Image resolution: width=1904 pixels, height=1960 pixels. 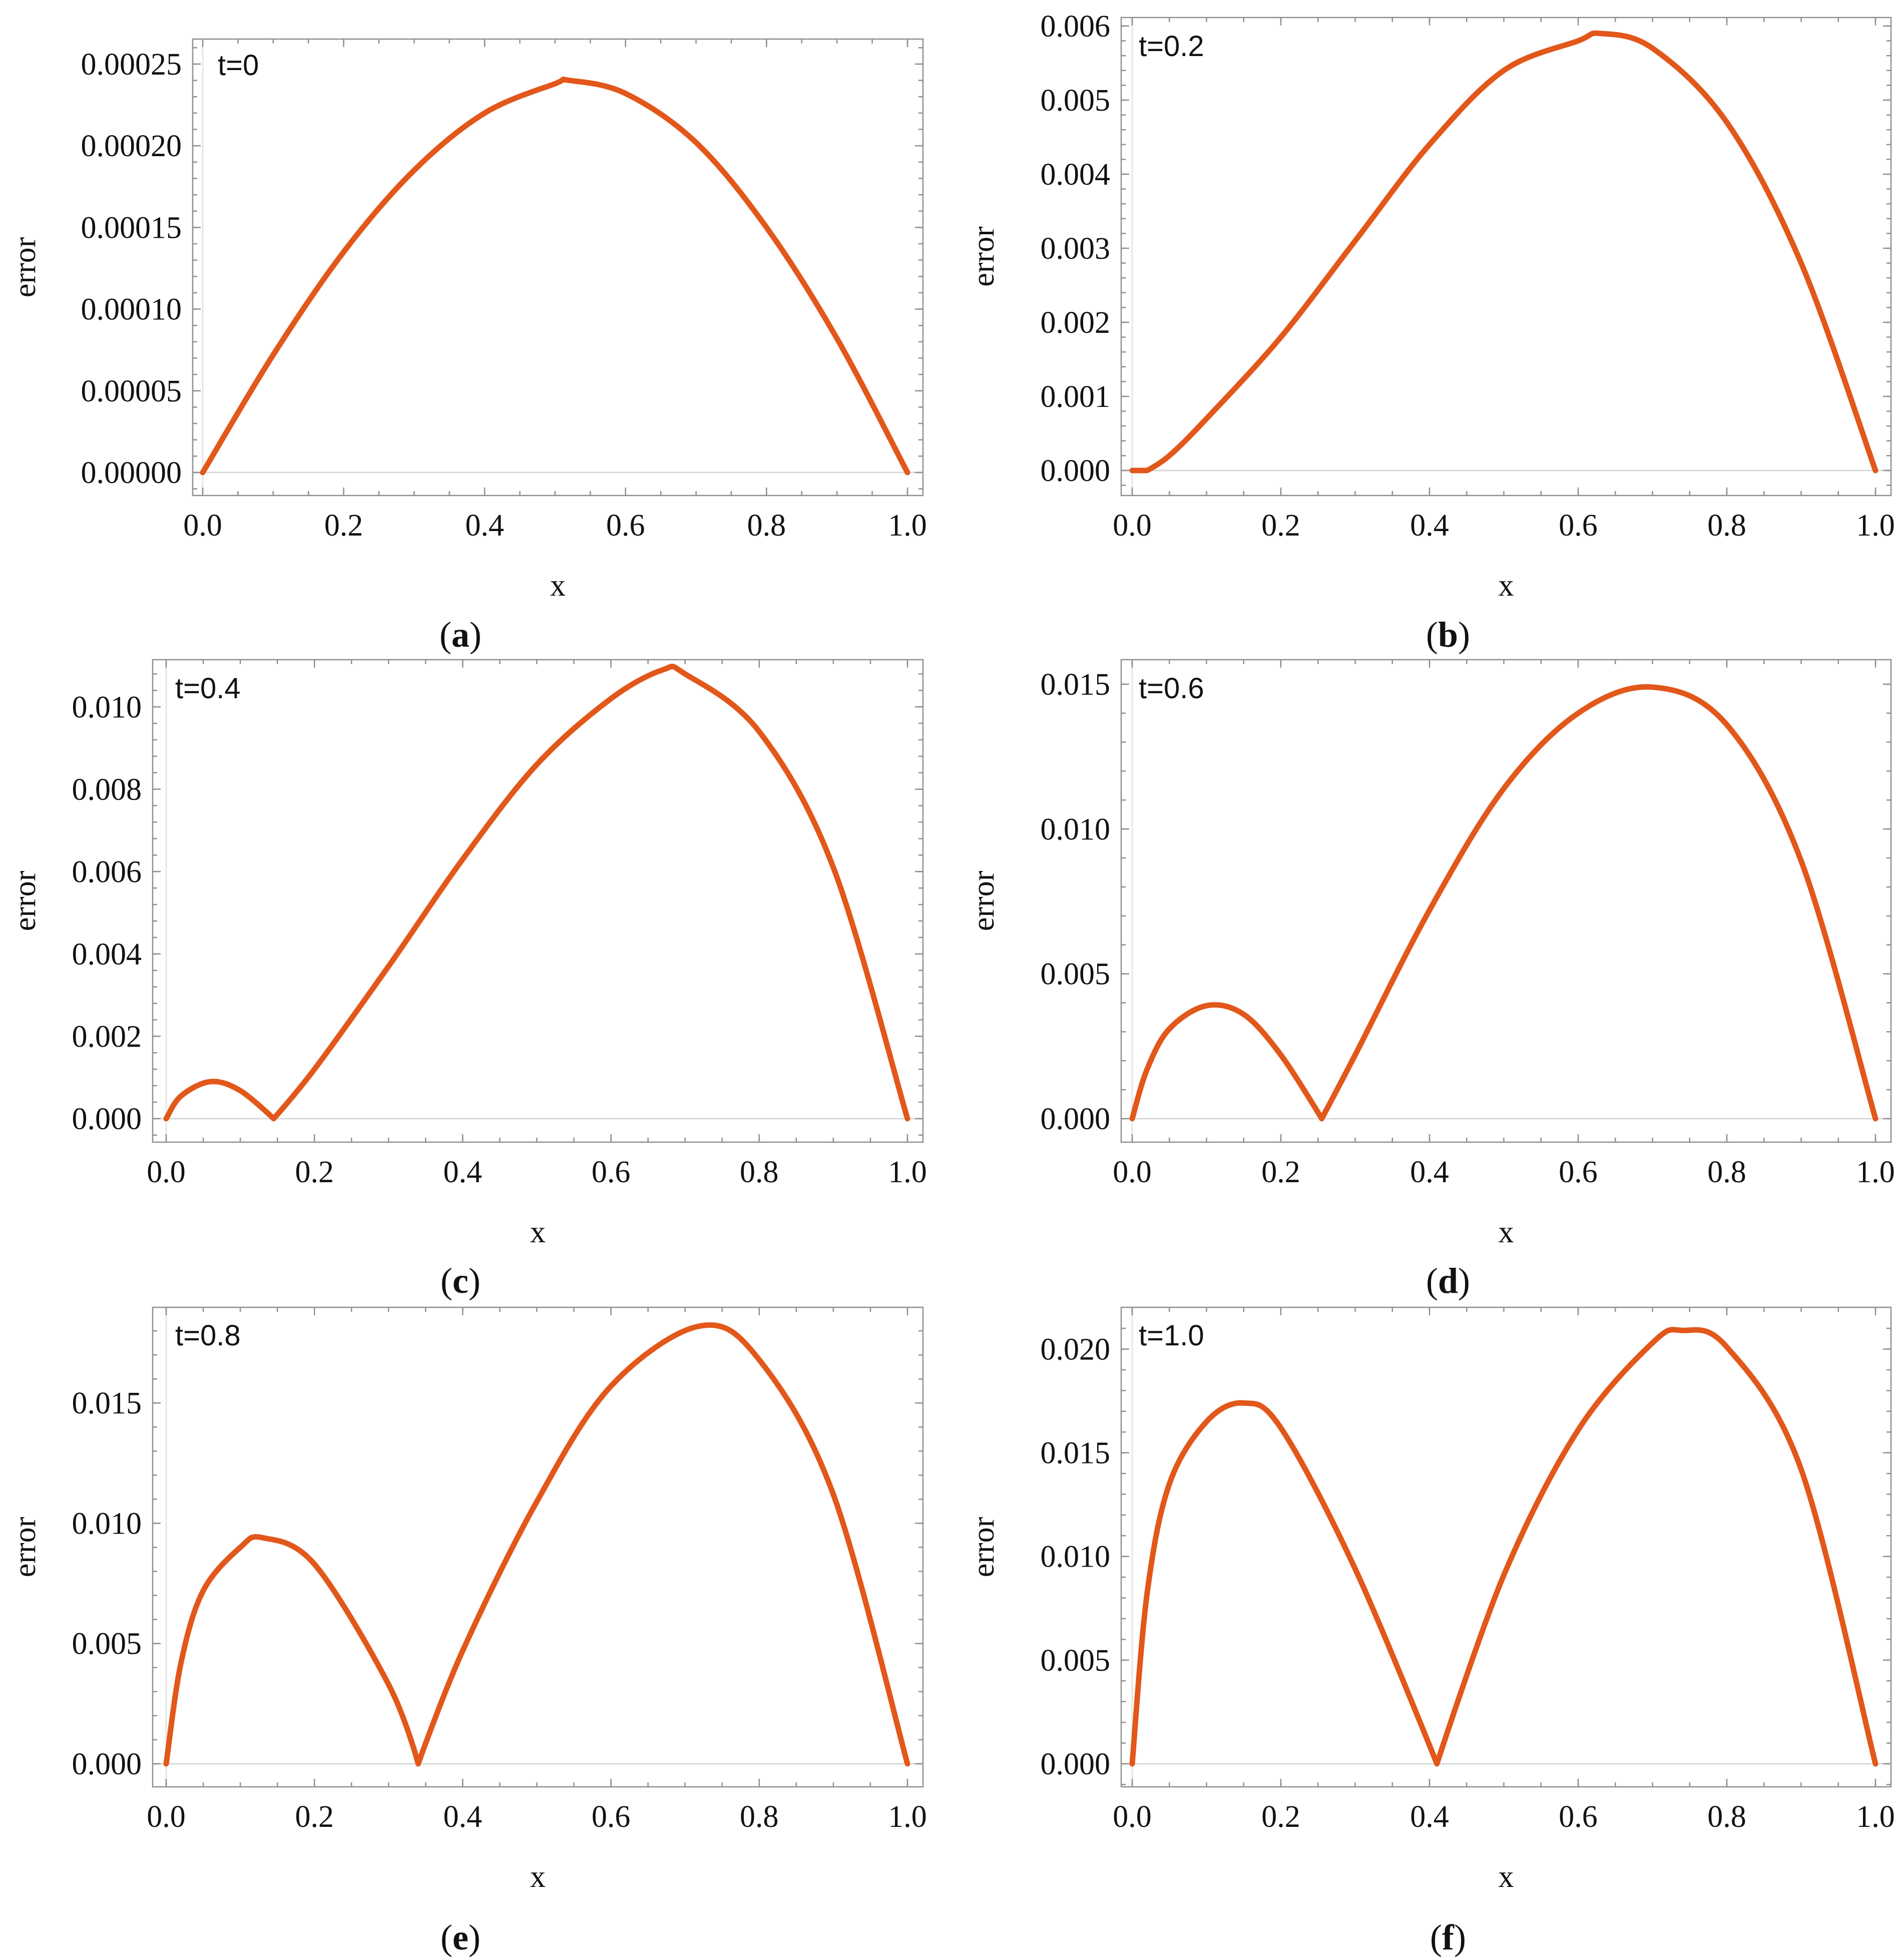 What do you see at coordinates (25, 1547) in the screenshot?
I see `panel-e-y-axis-title: error` at bounding box center [25, 1547].